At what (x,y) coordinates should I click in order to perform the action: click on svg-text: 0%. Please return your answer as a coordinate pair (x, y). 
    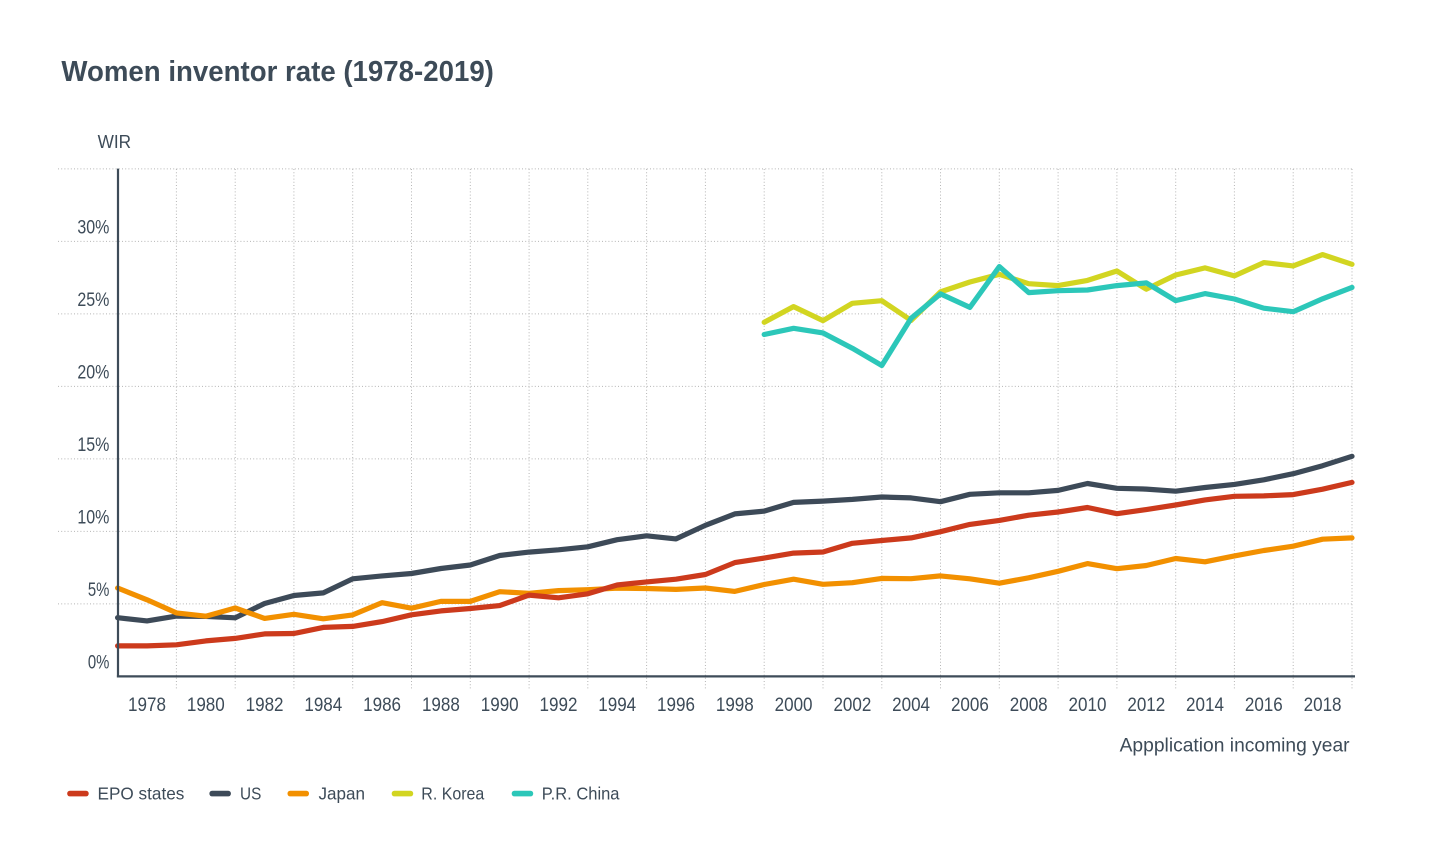
    Looking at the image, I should click on (99, 663).